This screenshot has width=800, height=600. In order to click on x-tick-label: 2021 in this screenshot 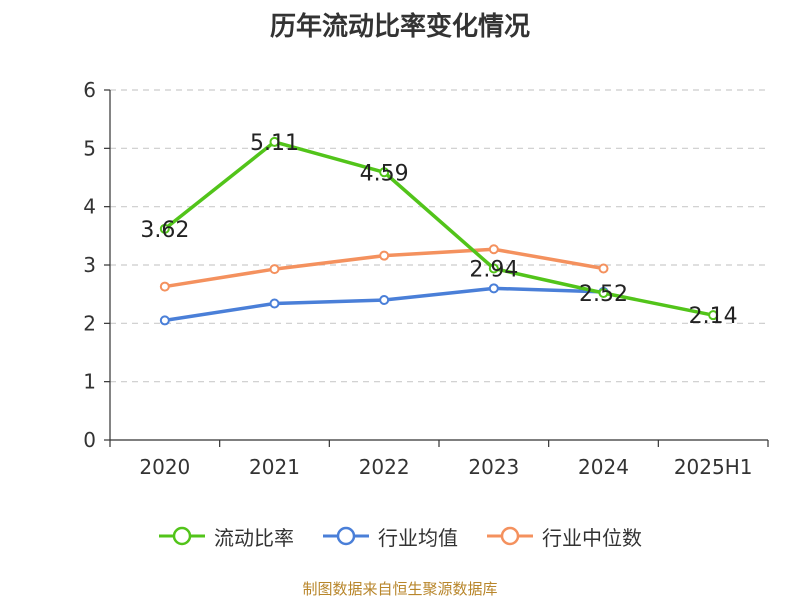, I will do `click(274, 467)`.